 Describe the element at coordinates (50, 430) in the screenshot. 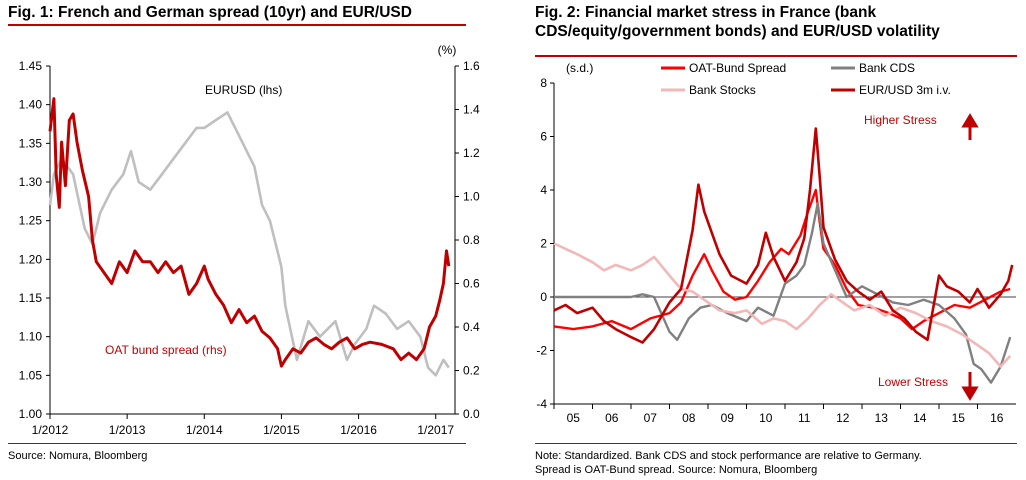

I see `x-tick-label: 1/2012` at that location.